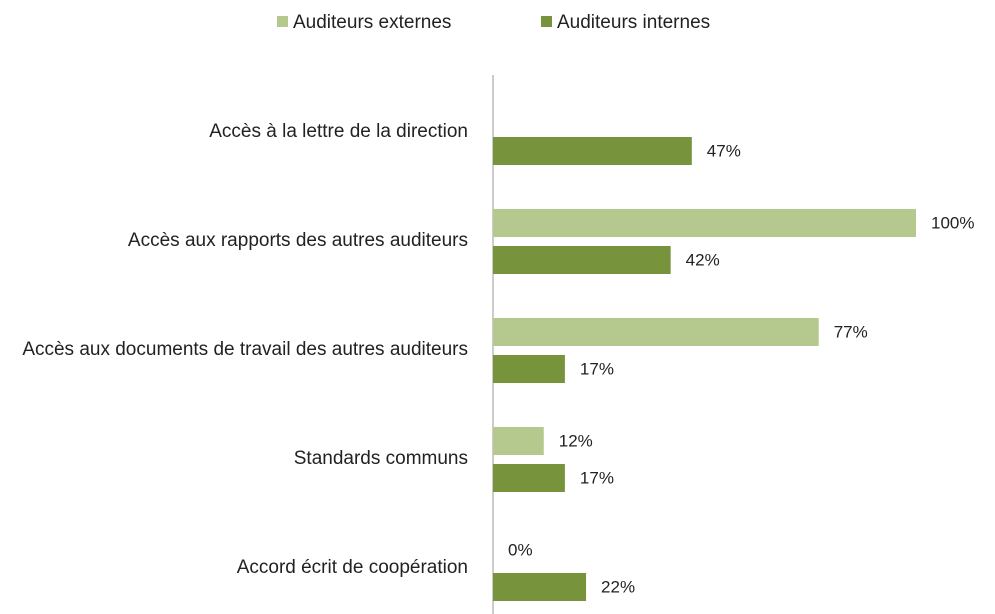 The width and height of the screenshot is (995, 614). What do you see at coordinates (298, 240) in the screenshot?
I see `category-label: Accès aux rapports des autres auditeurs` at bounding box center [298, 240].